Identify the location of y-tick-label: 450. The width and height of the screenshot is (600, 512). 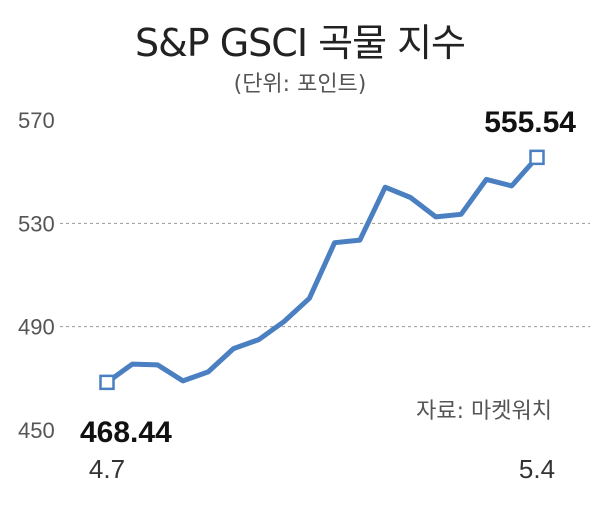
(36, 430).